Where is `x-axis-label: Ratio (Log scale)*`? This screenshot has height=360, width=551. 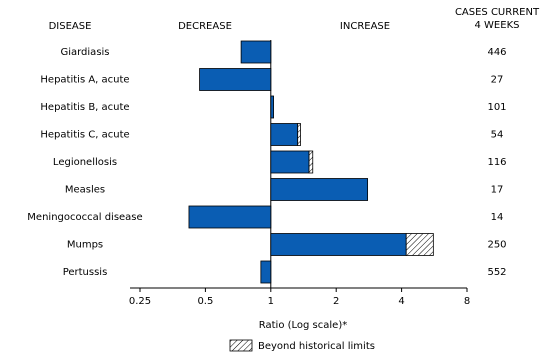 x-axis-label: Ratio (Log scale)* is located at coordinates (303, 325).